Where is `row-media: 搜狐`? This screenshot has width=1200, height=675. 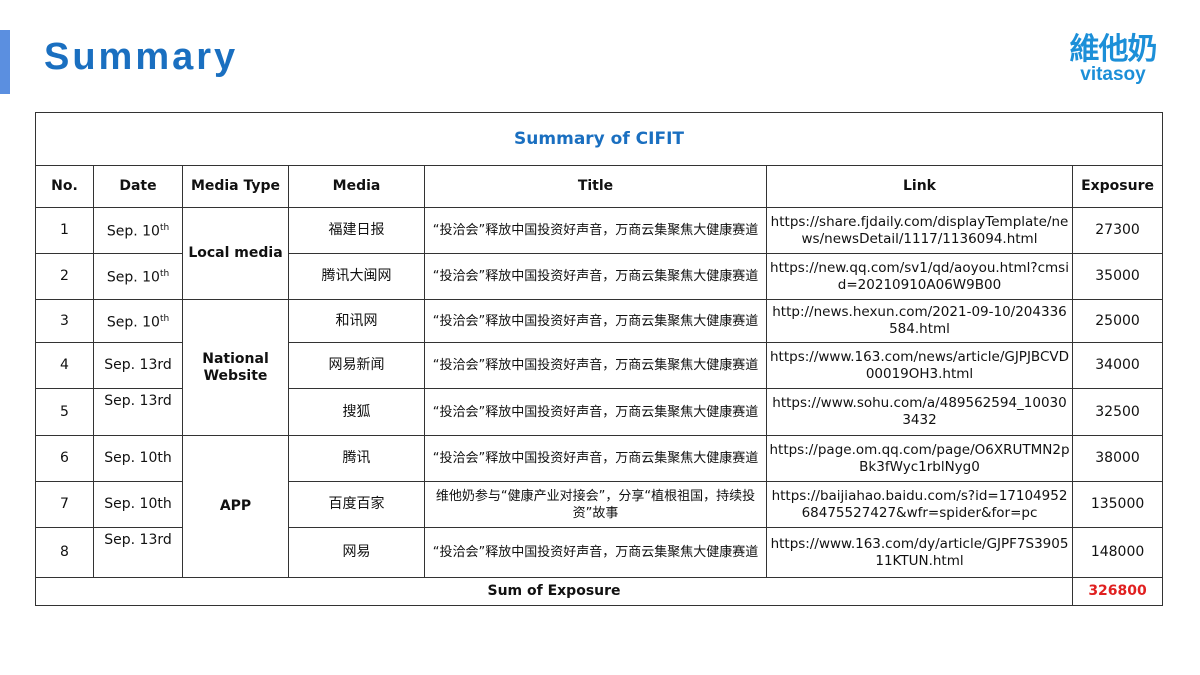 row-media: 搜狐 is located at coordinates (356, 412).